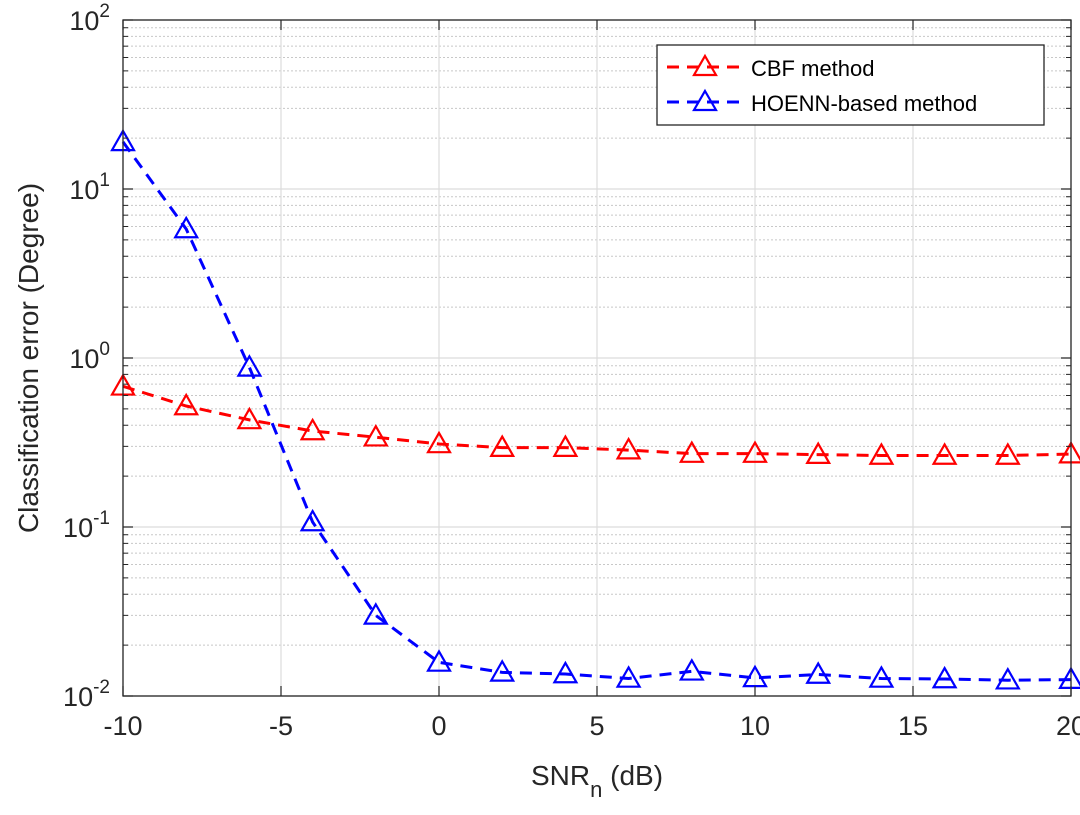  What do you see at coordinates (86, 525) in the screenshot?
I see `y-tick-label: 10⁻¹` at bounding box center [86, 525].